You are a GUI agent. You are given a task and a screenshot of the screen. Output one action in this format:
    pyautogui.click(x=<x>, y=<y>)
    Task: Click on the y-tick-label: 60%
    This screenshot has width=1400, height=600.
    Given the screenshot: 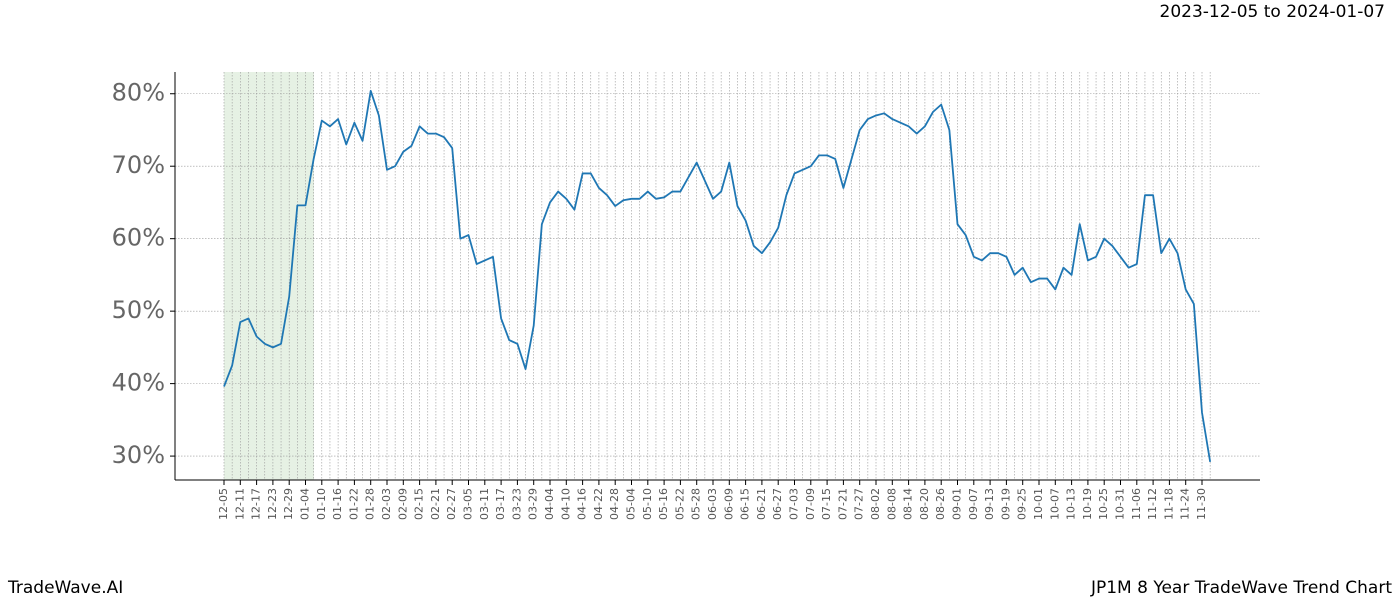 What is the action you would take?
    pyautogui.click(x=138, y=238)
    